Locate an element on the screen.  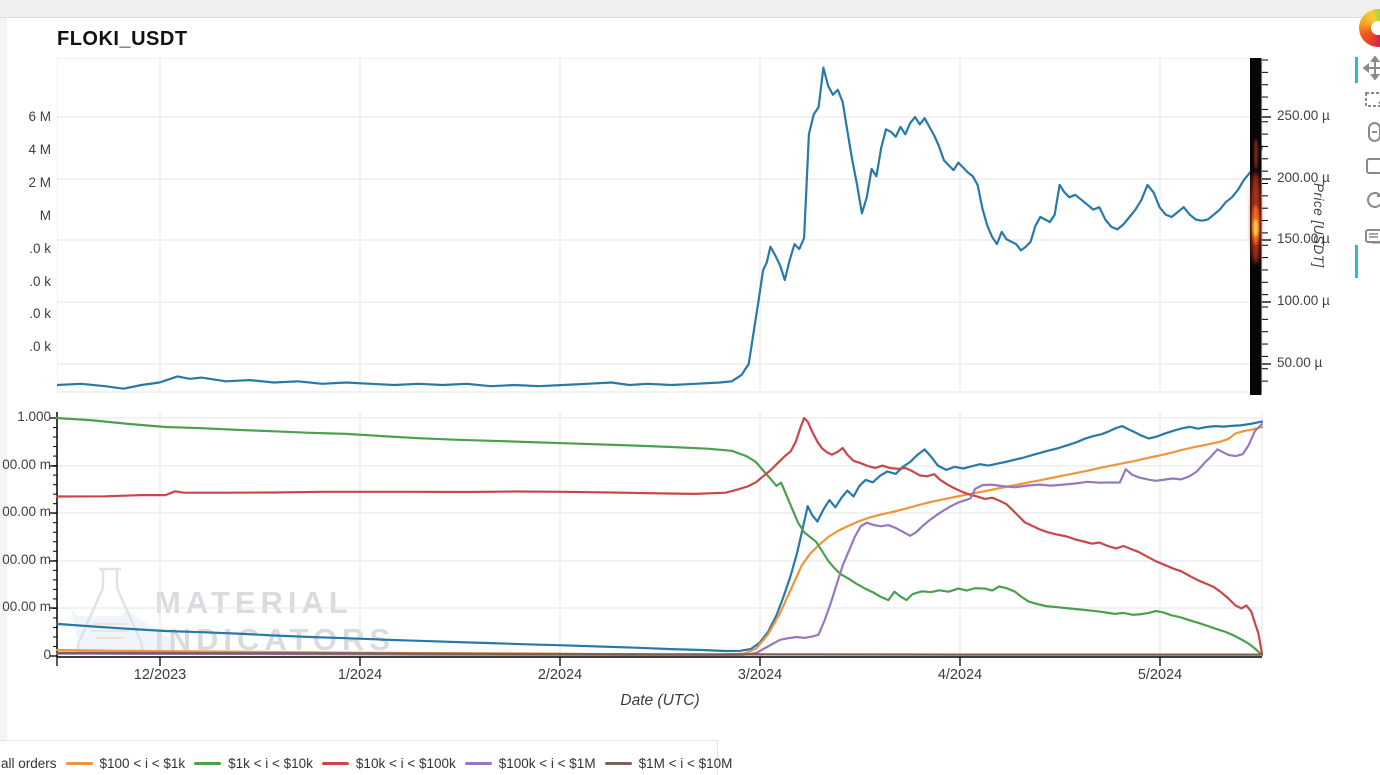
legend-item: $100 < i < $1k is located at coordinates (125, 763).